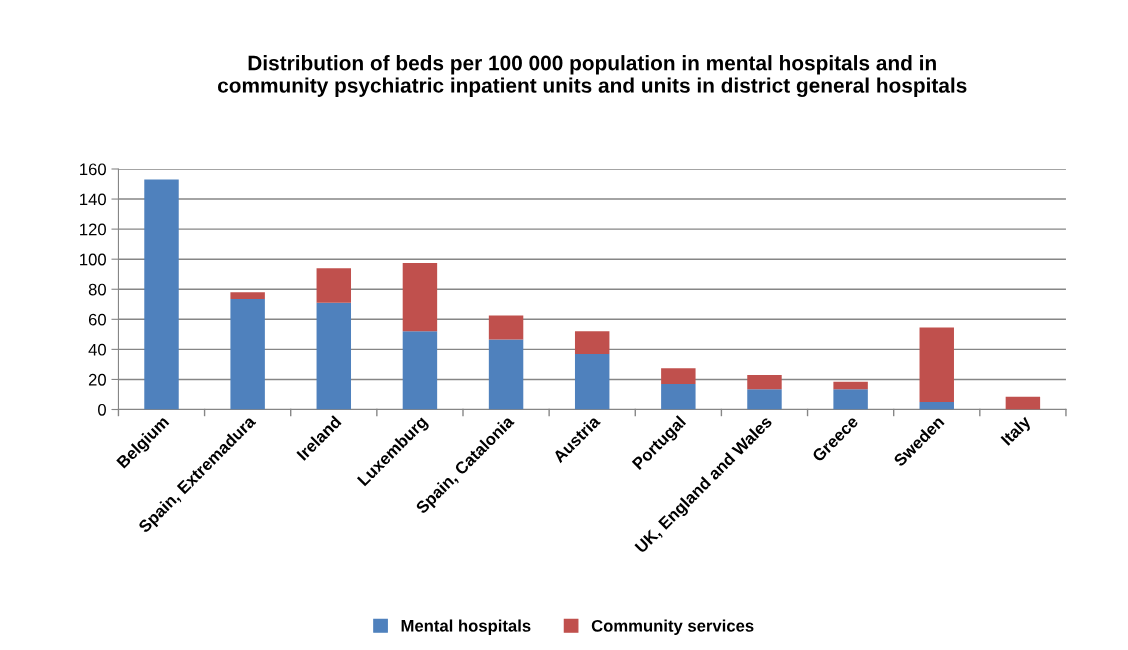 This screenshot has height=650, width=1128. Describe the element at coordinates (93, 229) in the screenshot. I see `y-tick-label: 120` at that location.